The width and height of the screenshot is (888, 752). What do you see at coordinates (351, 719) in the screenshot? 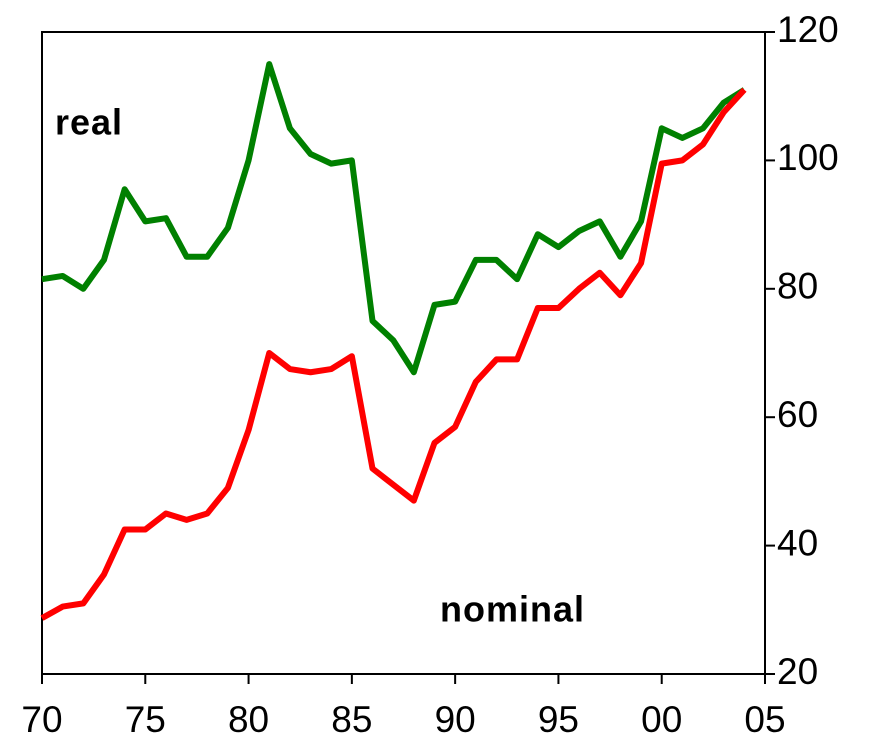
I see `x-tick-label: 85` at bounding box center [351, 719].